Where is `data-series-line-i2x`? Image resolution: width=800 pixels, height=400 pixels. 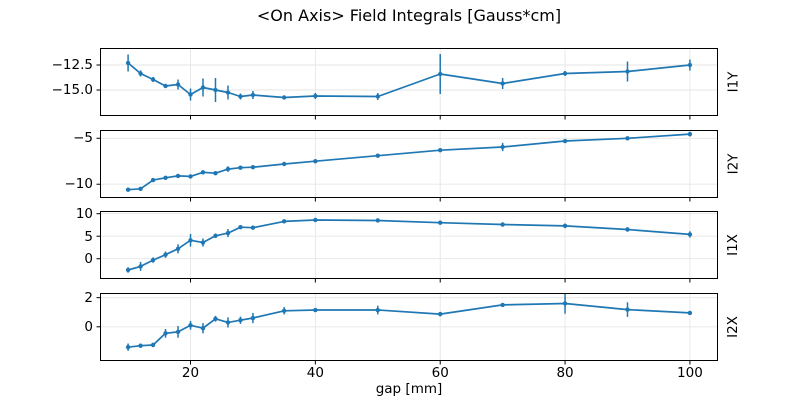 data-series-line-i2x is located at coordinates (408, 325).